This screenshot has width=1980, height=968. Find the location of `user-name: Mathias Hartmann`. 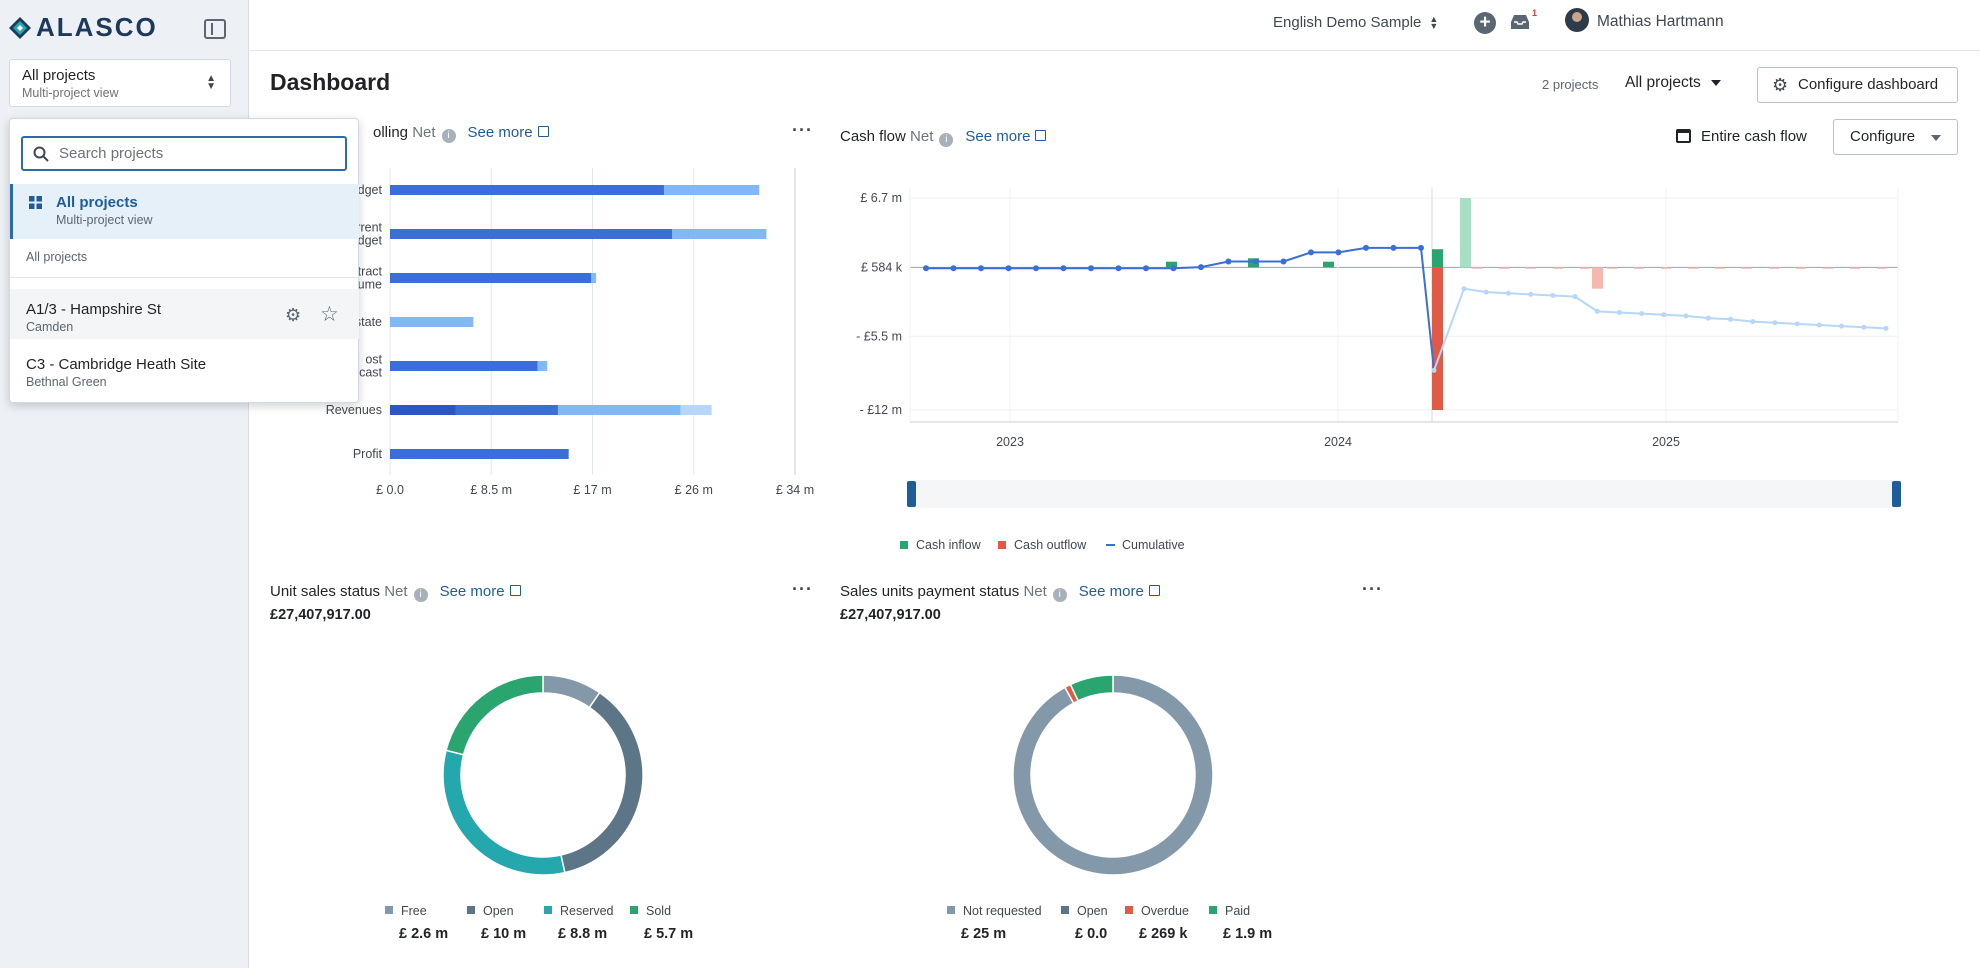

user-name: Mathias Hartmann is located at coordinates (1660, 21).